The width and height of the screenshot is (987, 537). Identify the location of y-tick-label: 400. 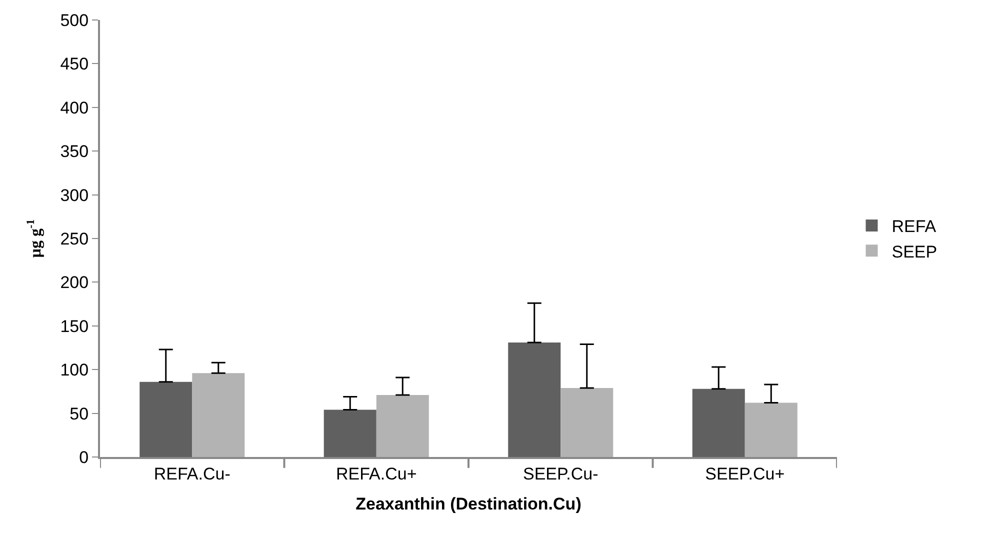
(74, 108).